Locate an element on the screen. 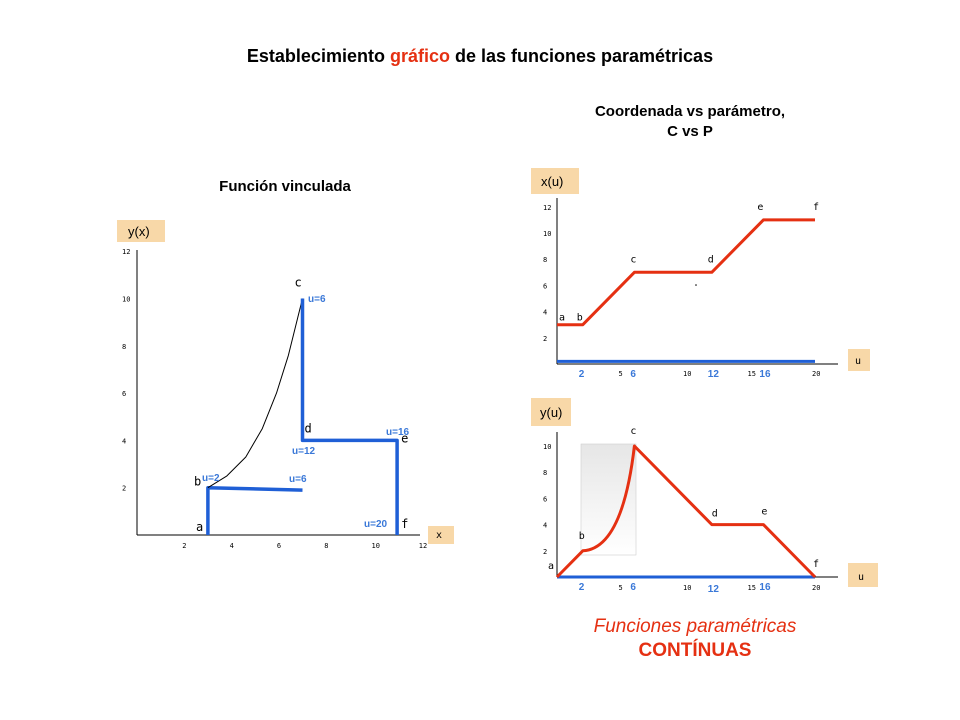 This screenshot has height=720, width=960. chart-y-vs-u: y(u) u 5 10 15 20 2 4 6 8 10 a b c d e f 2 6 12 16 is located at coordinates (704, 496).